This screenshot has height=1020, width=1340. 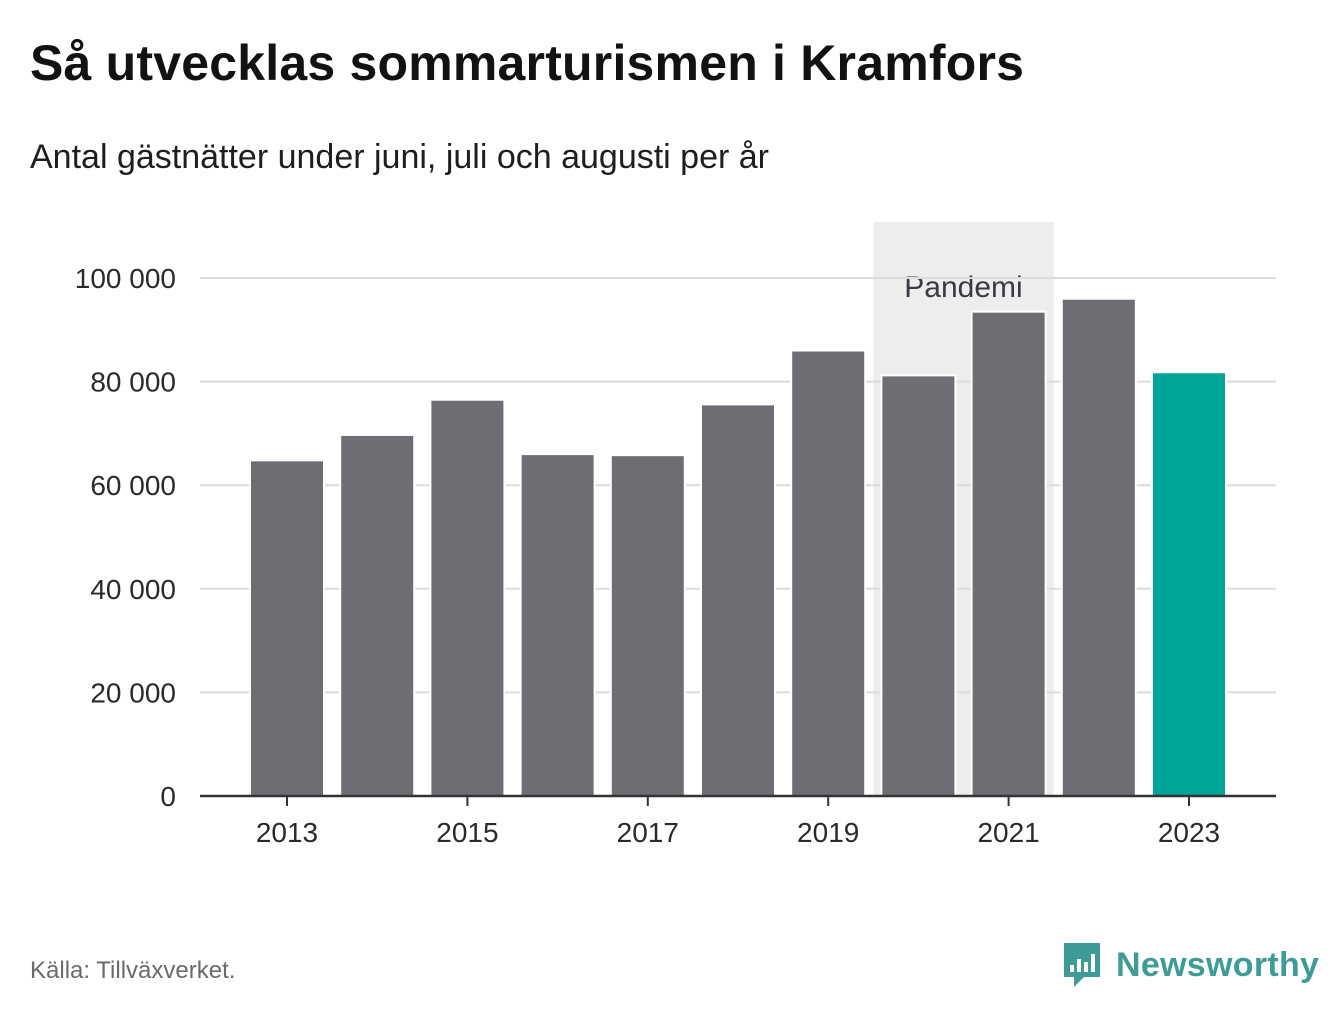 I want to click on x-tick-label: 2013, so click(x=287, y=832).